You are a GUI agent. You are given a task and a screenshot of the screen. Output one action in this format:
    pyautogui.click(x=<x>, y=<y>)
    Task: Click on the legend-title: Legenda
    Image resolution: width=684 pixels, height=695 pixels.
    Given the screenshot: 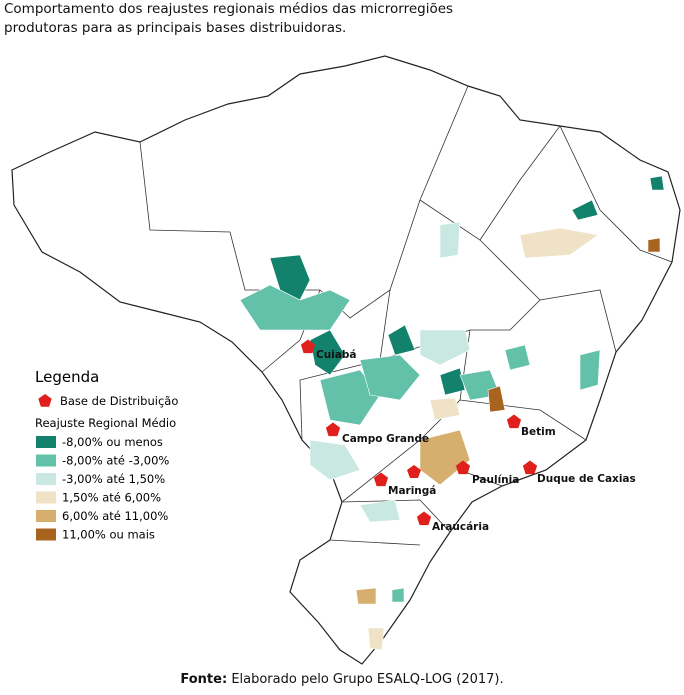 What is the action you would take?
    pyautogui.click(x=67, y=377)
    